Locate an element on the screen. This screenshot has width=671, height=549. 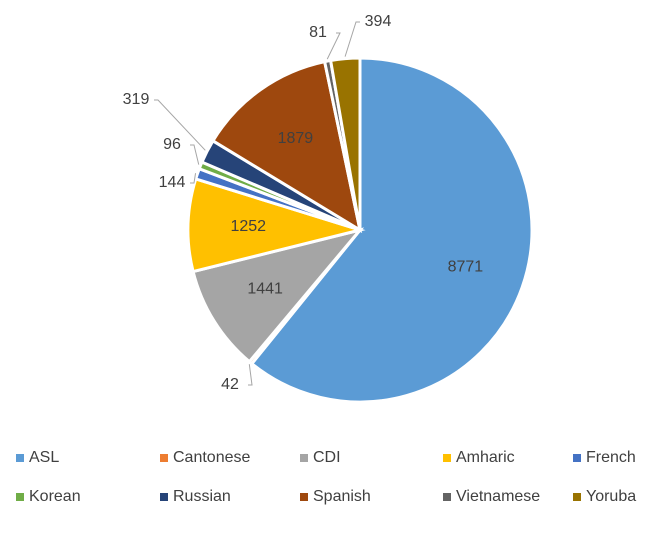
data-label: 144 is located at coordinates (172, 182).